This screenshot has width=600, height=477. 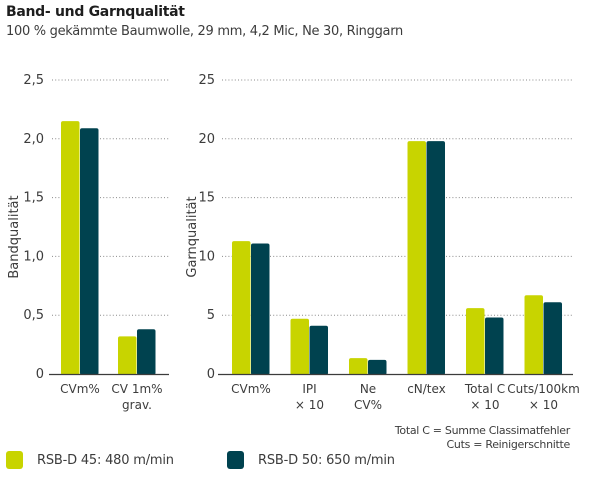 I want to click on garn-y-tick-label: 10, so click(x=206, y=256).